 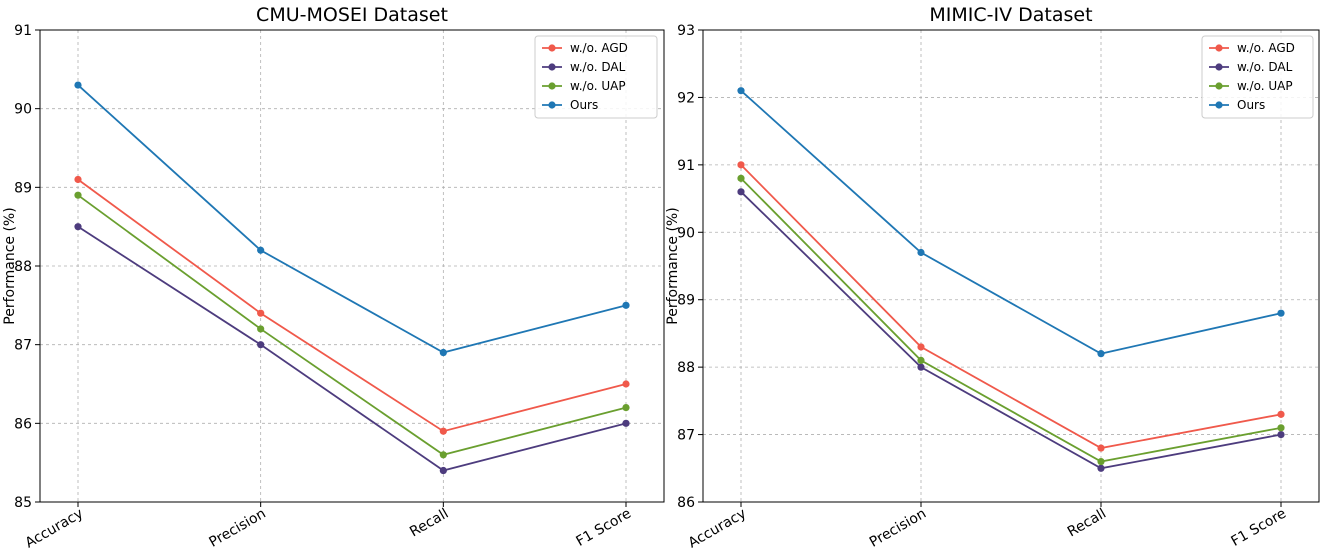 What do you see at coordinates (686, 31) in the screenshot?
I see `y-tick-label: 93` at bounding box center [686, 31].